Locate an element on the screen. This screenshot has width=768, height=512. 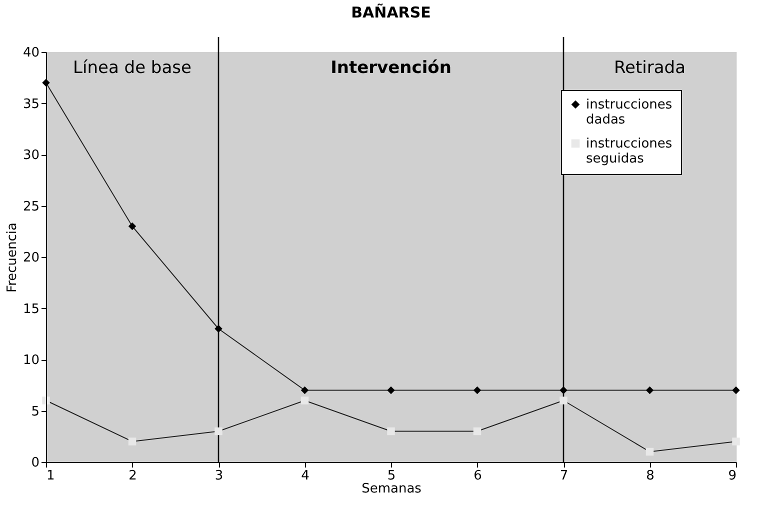
y-tick-label: 20 is located at coordinates (31, 258).